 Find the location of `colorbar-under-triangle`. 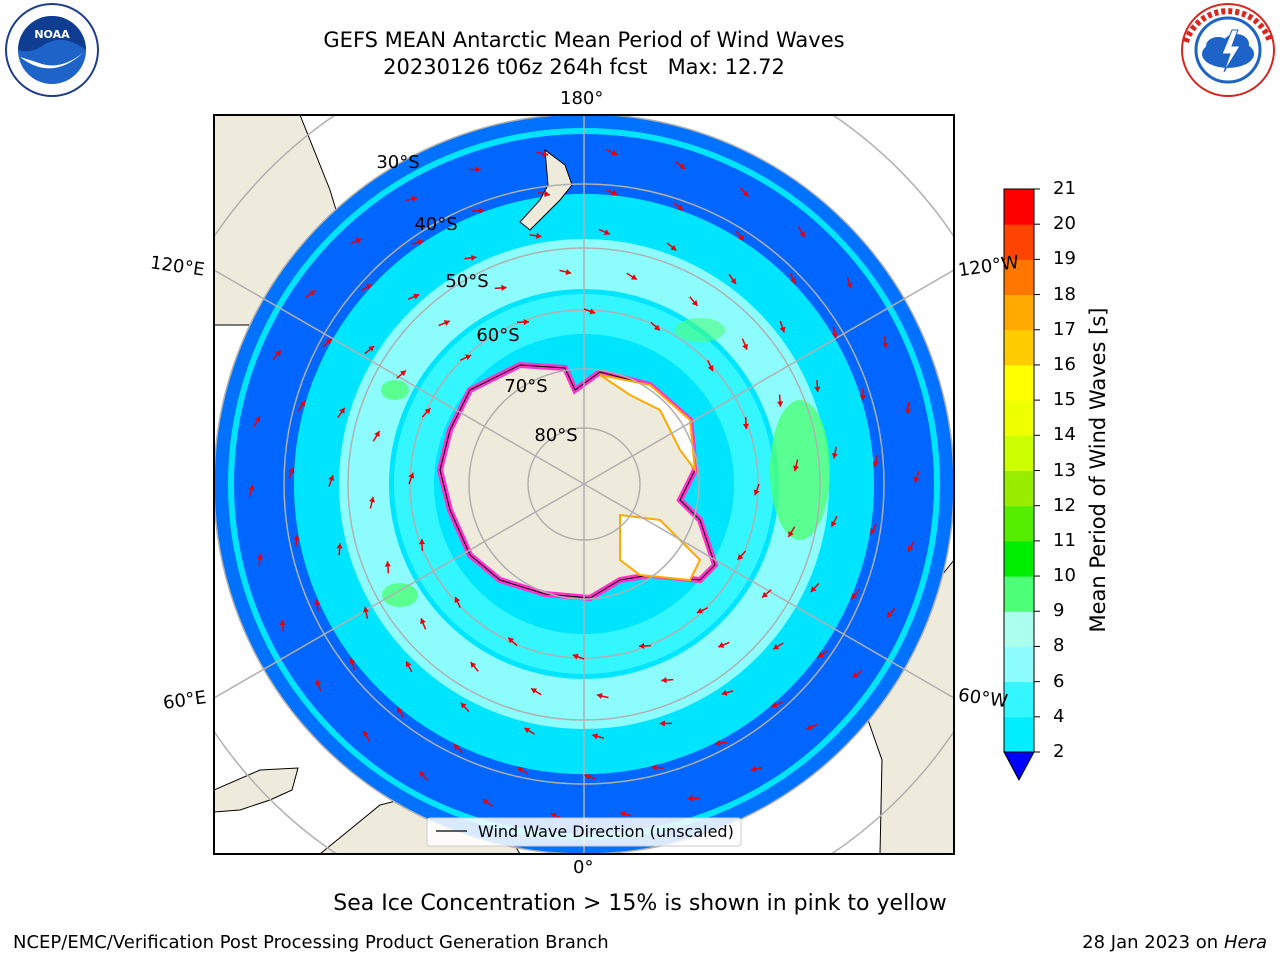

colorbar-under-triangle is located at coordinates (1019, 766).